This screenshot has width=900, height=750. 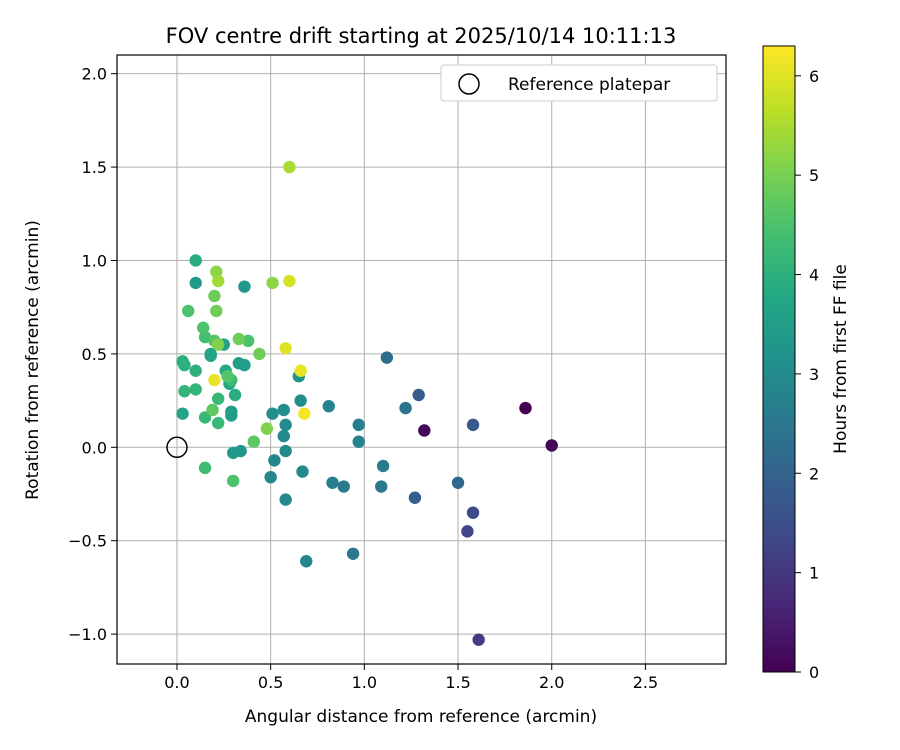 What do you see at coordinates (841, 359) in the screenshot?
I see `colorbar-label: Hours from first FF file` at bounding box center [841, 359].